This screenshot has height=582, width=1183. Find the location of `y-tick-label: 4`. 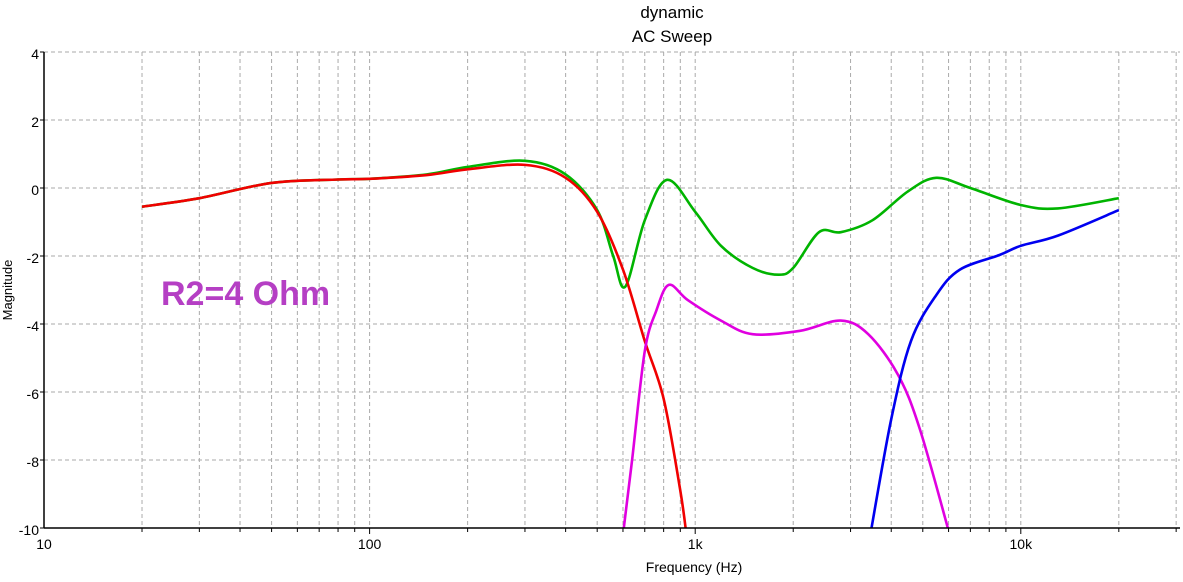

y-tick-label: 4 is located at coordinates (35, 54).